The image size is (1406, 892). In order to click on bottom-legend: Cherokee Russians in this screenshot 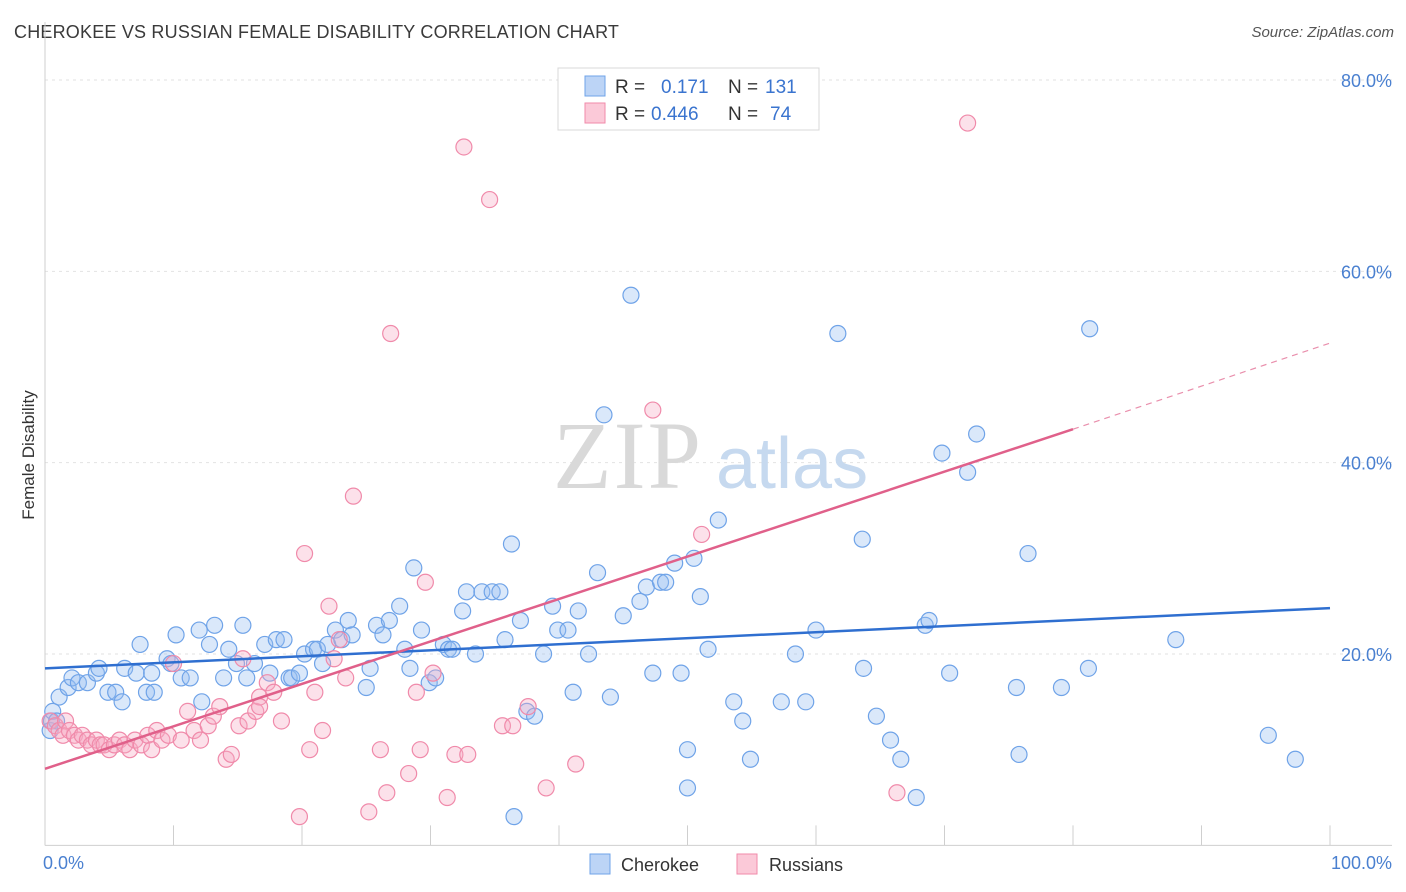, I will do `click(716, 864)`.